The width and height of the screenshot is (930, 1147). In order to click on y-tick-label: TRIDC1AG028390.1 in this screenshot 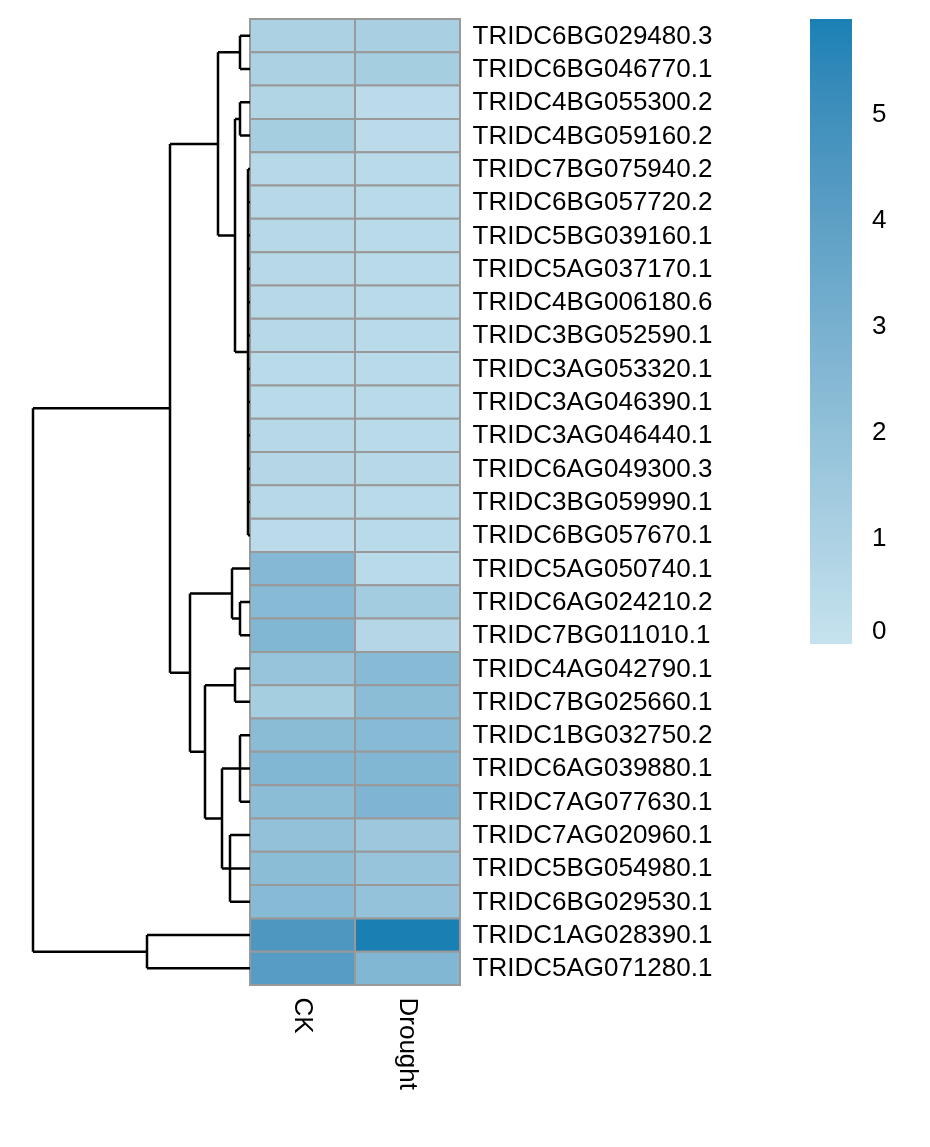, I will do `click(592, 934)`.